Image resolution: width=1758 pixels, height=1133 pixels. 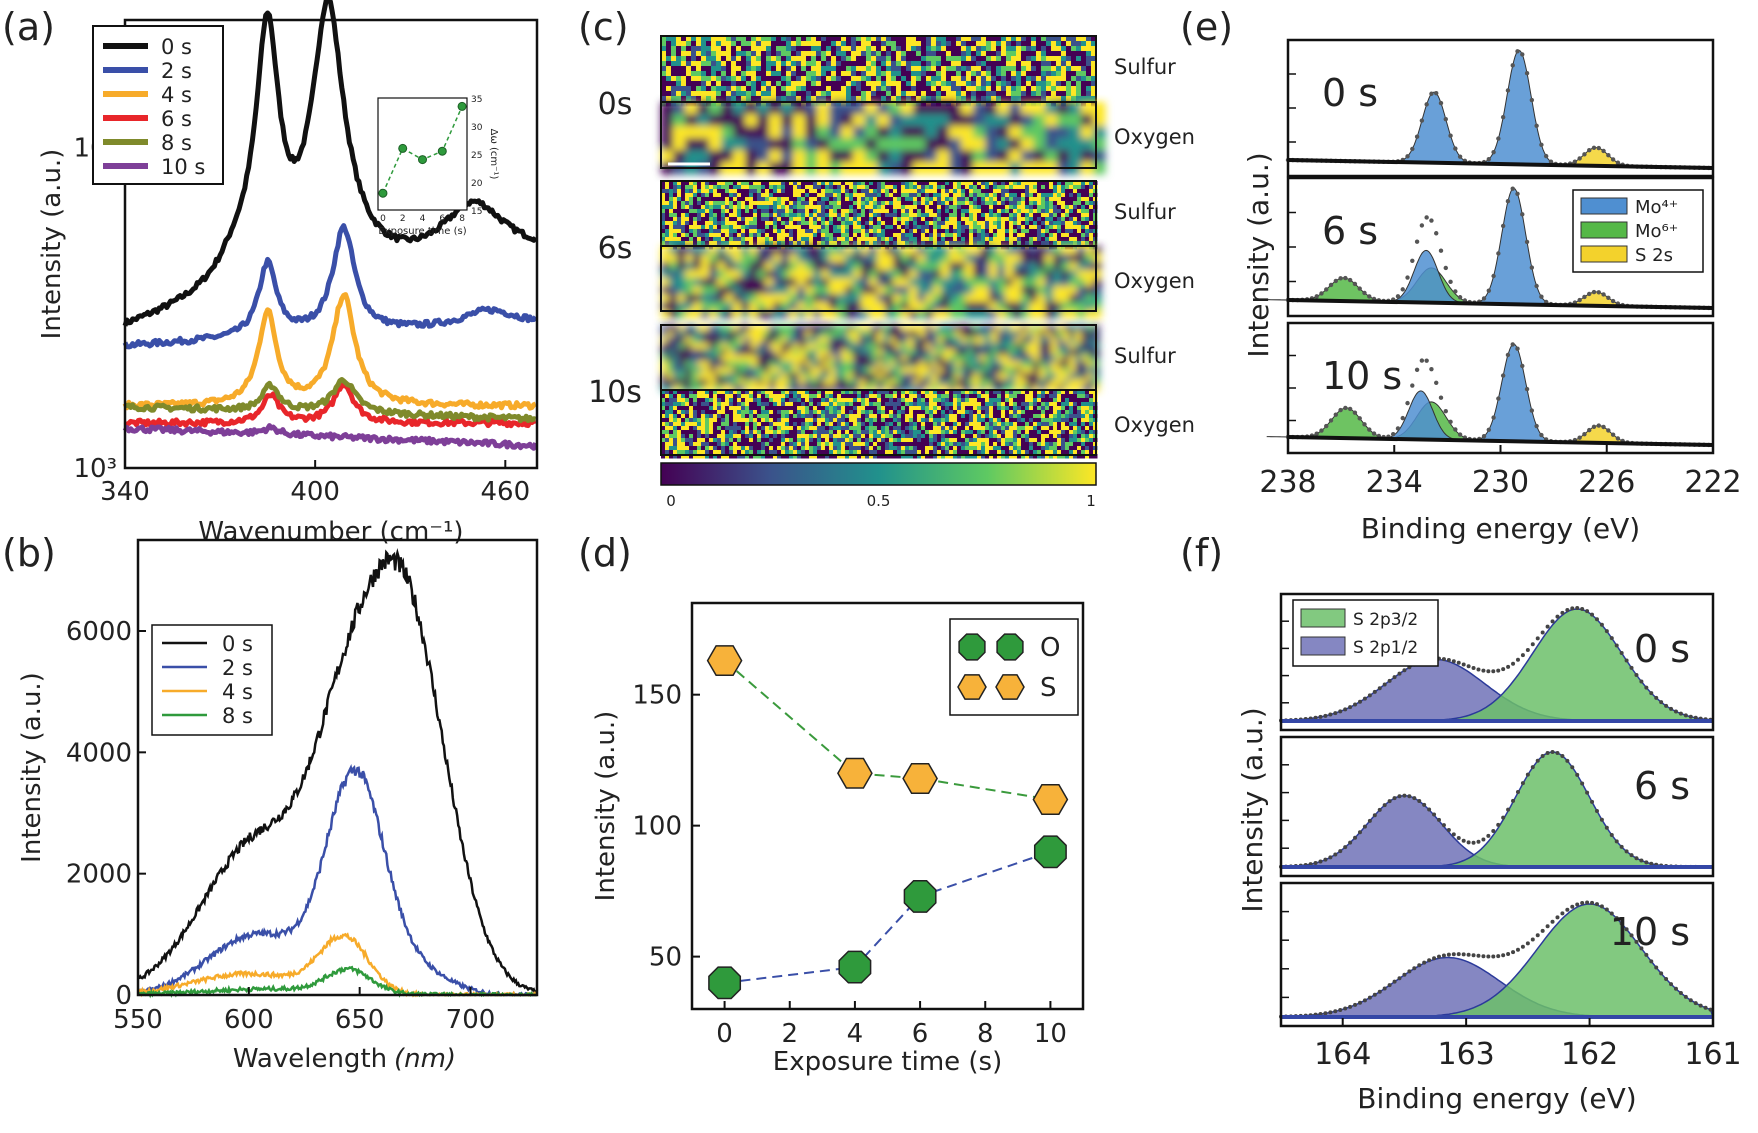 I want to click on y-tick-label: 0, so click(x=123, y=996).